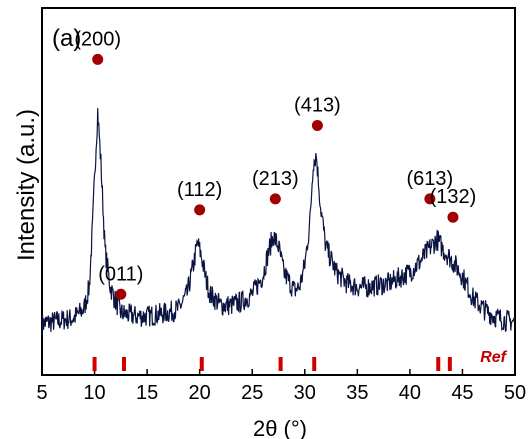 The height and width of the screenshot is (439, 532). Describe the element at coordinates (26, 185) in the screenshot. I see `y-axis-label: Intensity (a.u.)` at that location.